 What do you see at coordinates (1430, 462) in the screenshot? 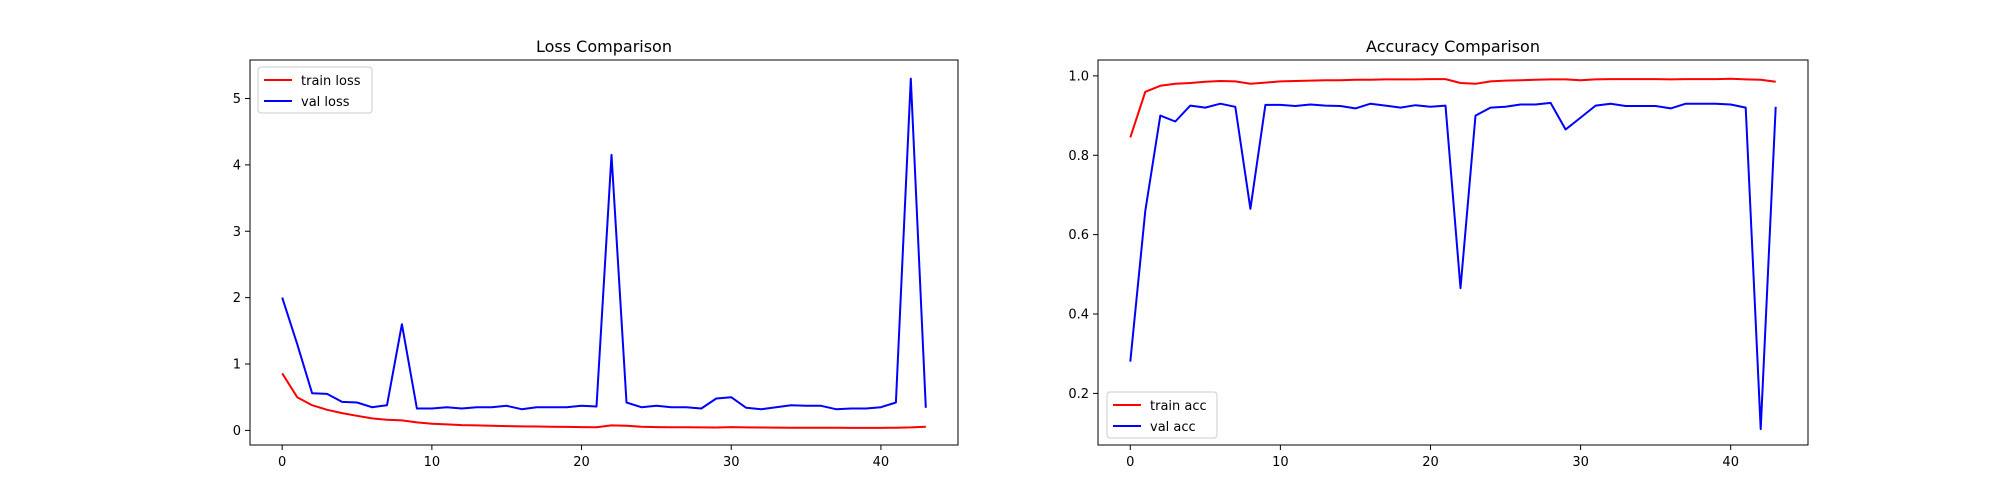
I see `accuracy-x-tick-label: 20` at bounding box center [1430, 462].